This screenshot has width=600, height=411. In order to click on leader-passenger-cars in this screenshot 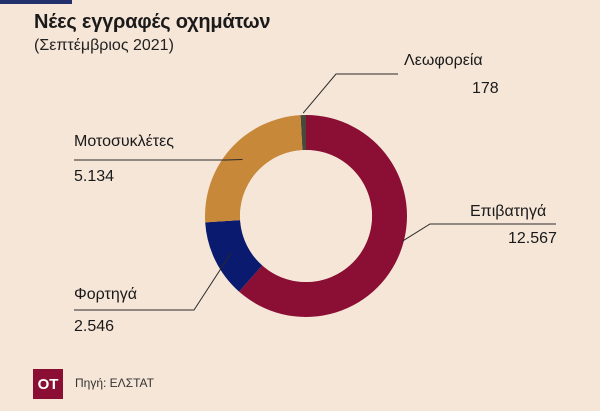, I will do `click(479, 232)`.